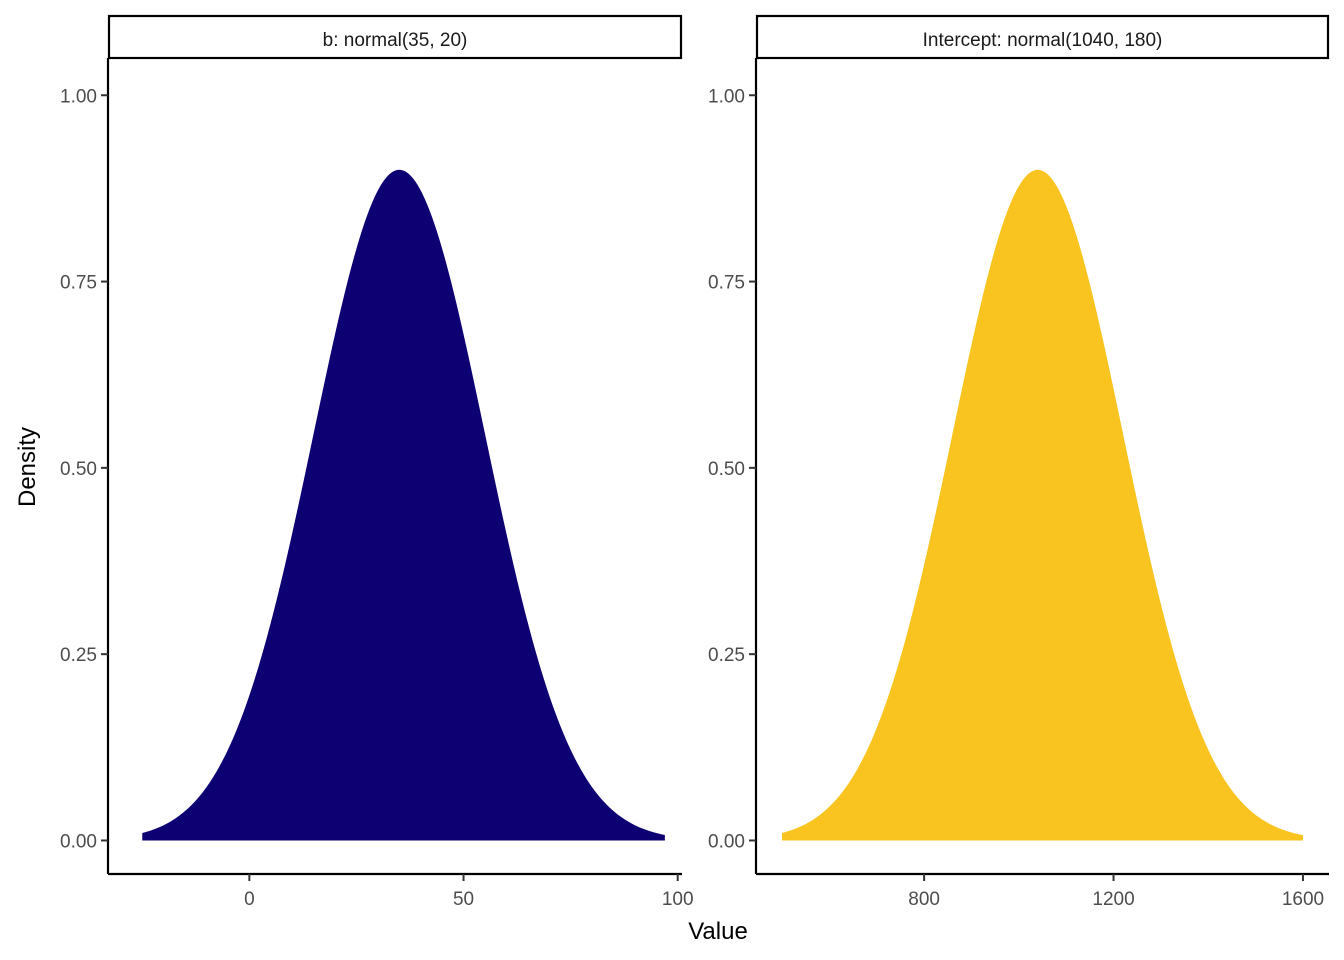  What do you see at coordinates (27, 467) in the screenshot?
I see `y-axis-title: Density` at bounding box center [27, 467].